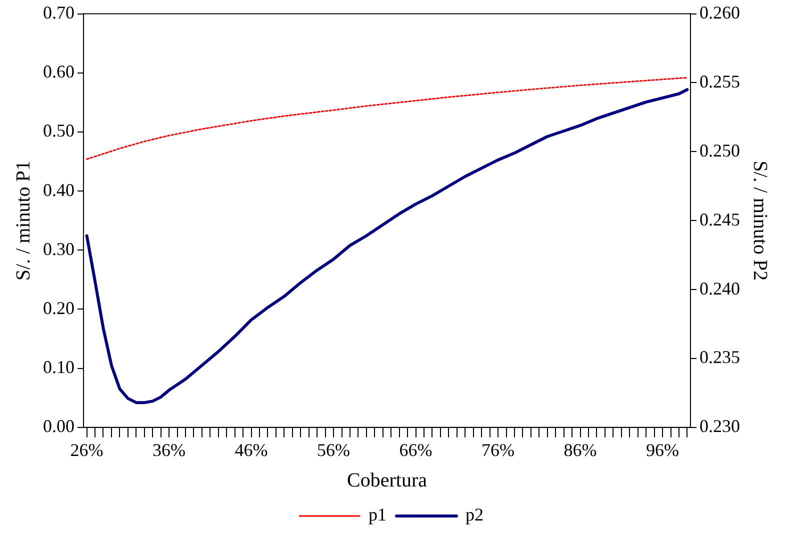 The height and width of the screenshot is (537, 785). What do you see at coordinates (663, 450) in the screenshot?
I see `x-tick-label: 96%` at bounding box center [663, 450].